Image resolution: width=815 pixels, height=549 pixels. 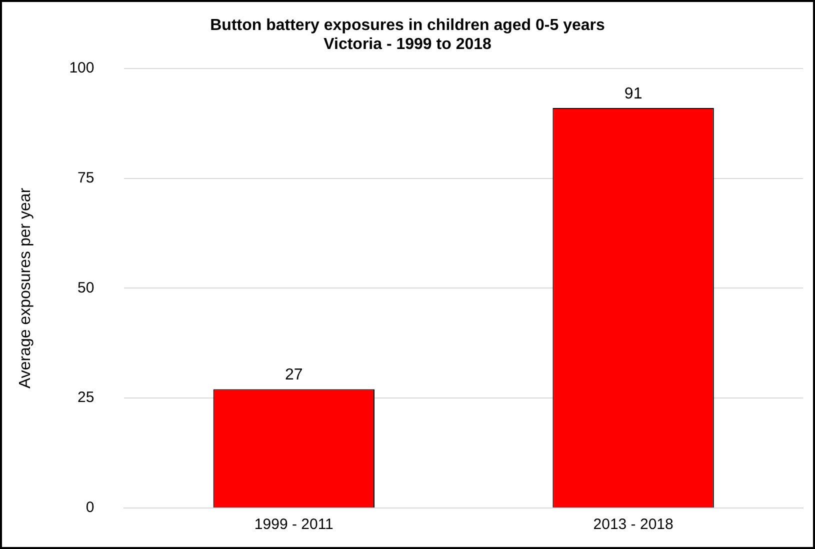 I want to click on y-tick-label: 50, so click(x=86, y=287).